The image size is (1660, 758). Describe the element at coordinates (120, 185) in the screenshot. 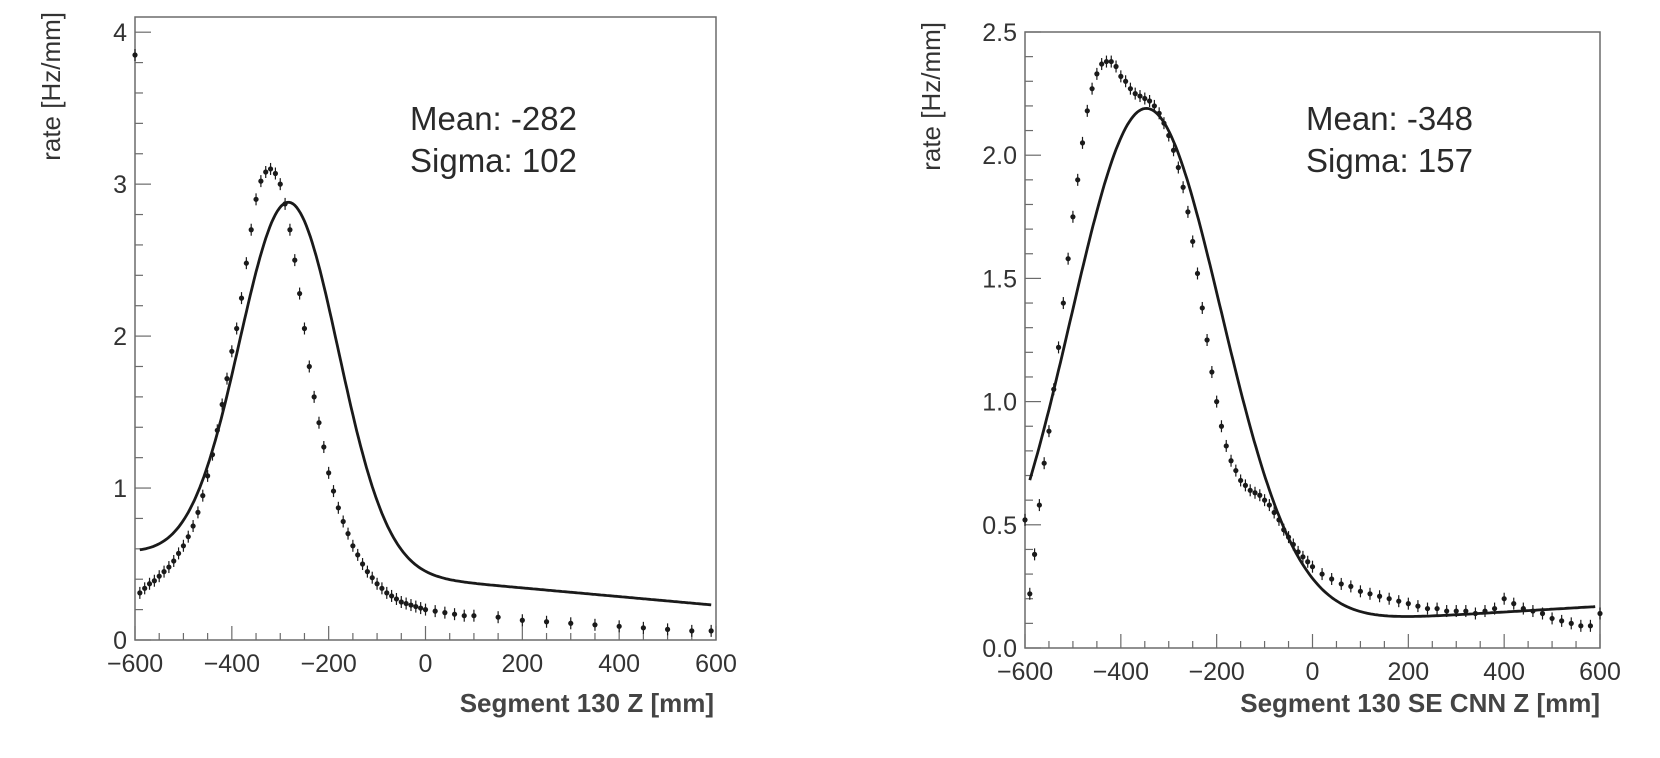

I see `y-tick-label: 3` at that location.